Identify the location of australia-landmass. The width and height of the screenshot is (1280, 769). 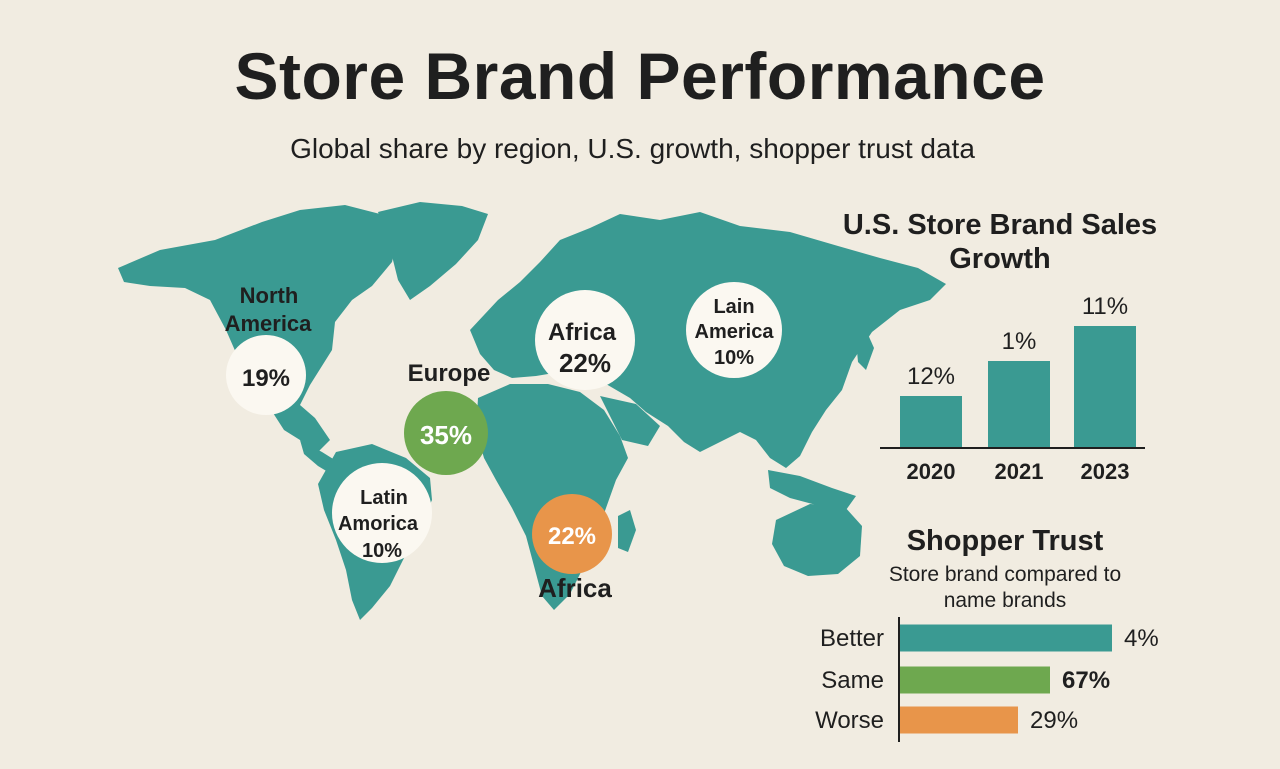
(817, 540).